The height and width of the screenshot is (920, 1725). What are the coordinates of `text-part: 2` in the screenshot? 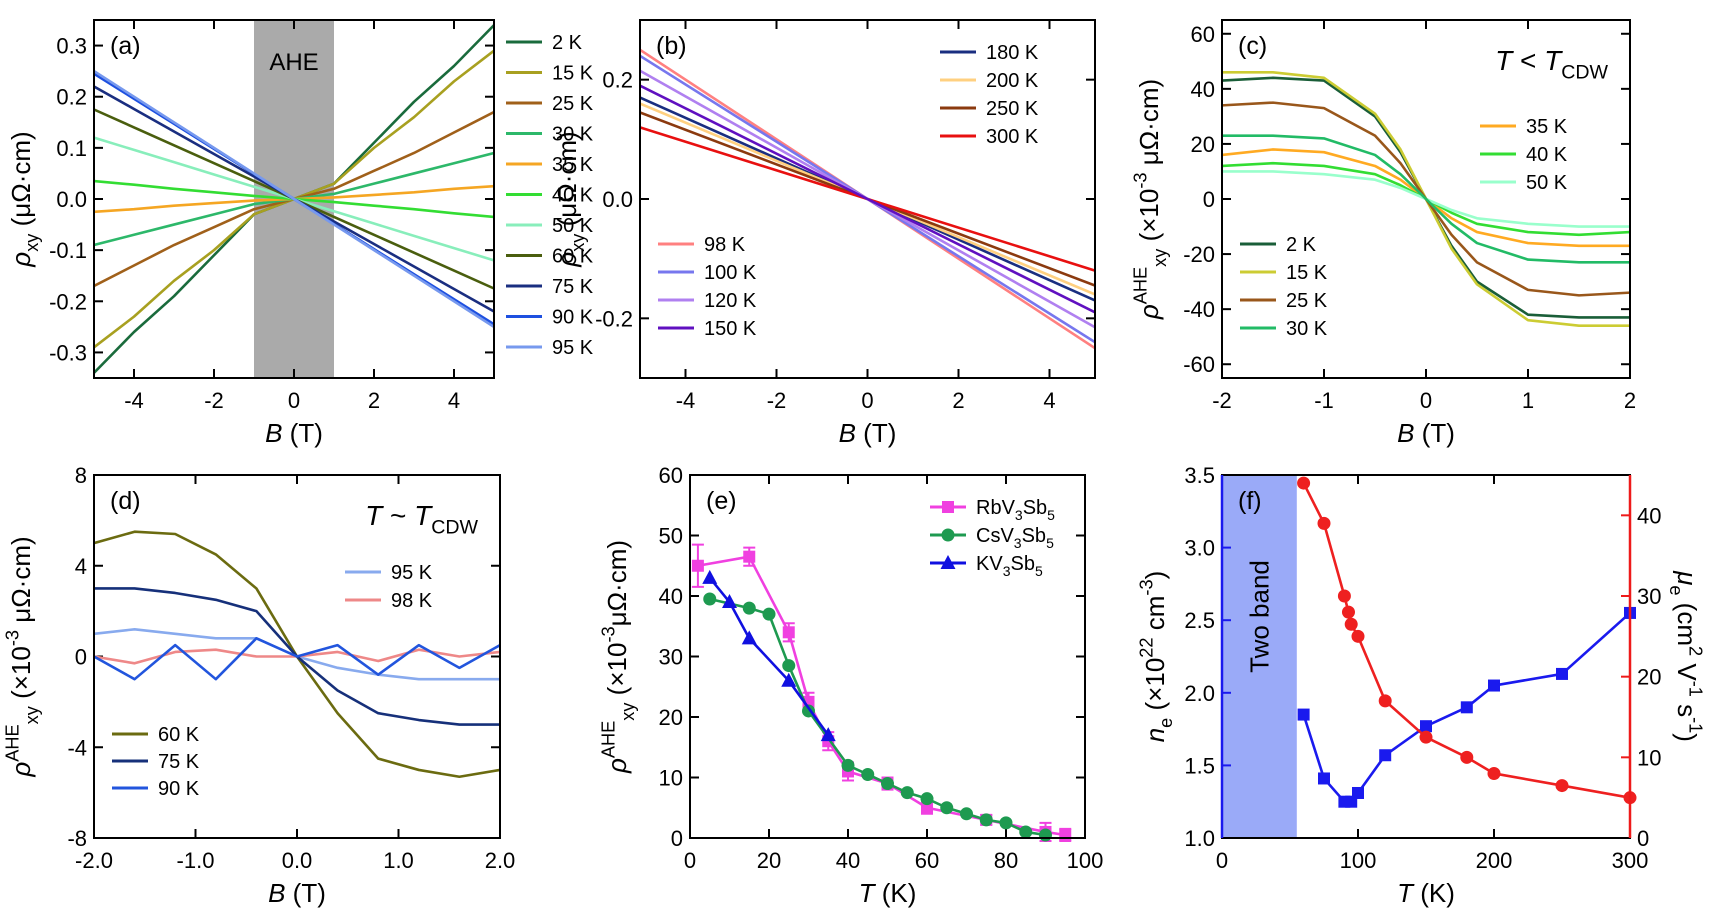 It's located at (1696, 651).